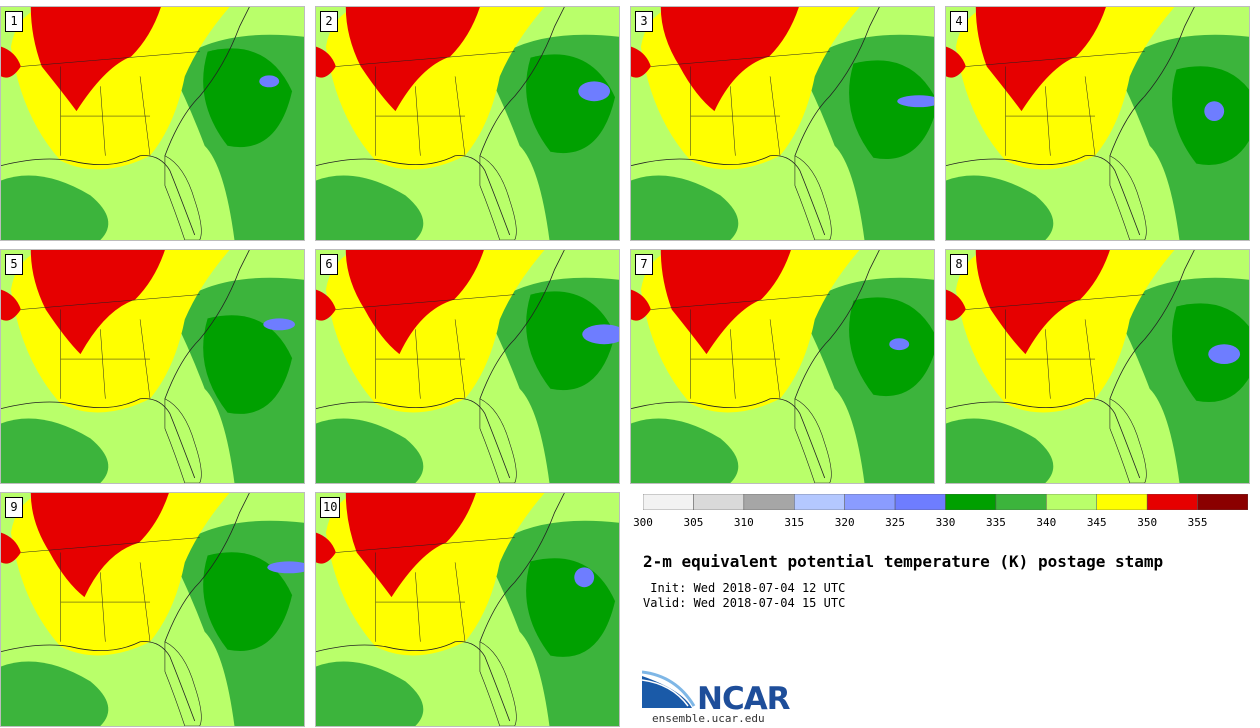 This screenshot has width=1260, height=728. Describe the element at coordinates (467, 609) in the screenshot. I see `ensemble-member-map: 10` at that location.